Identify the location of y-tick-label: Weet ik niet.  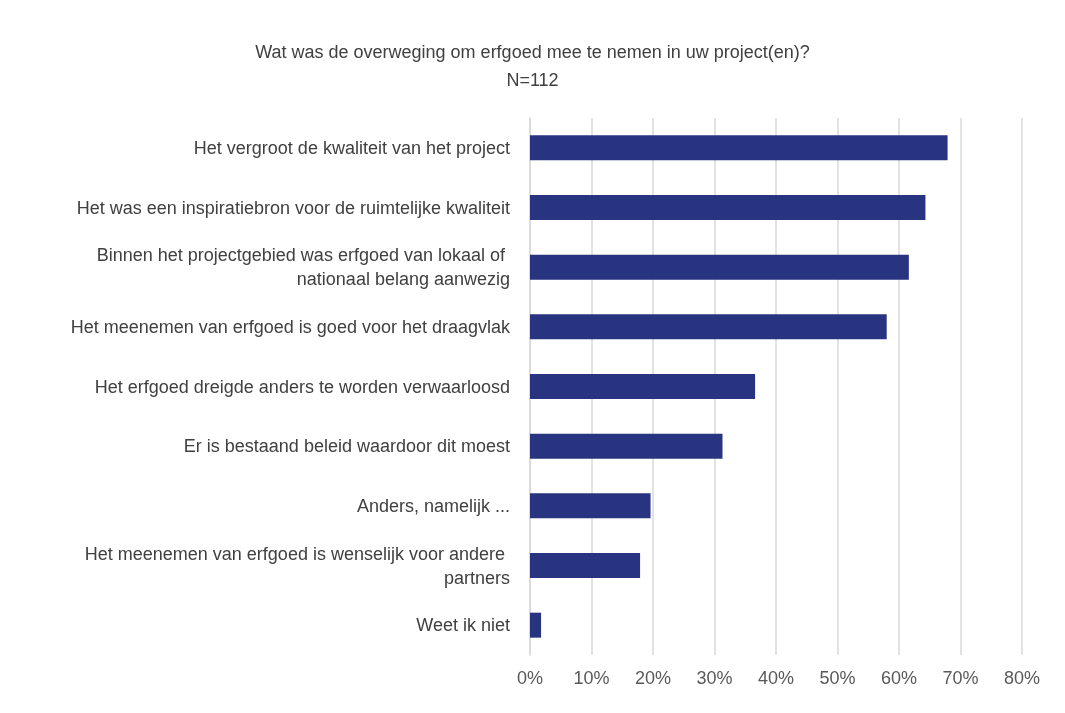
(463, 625).